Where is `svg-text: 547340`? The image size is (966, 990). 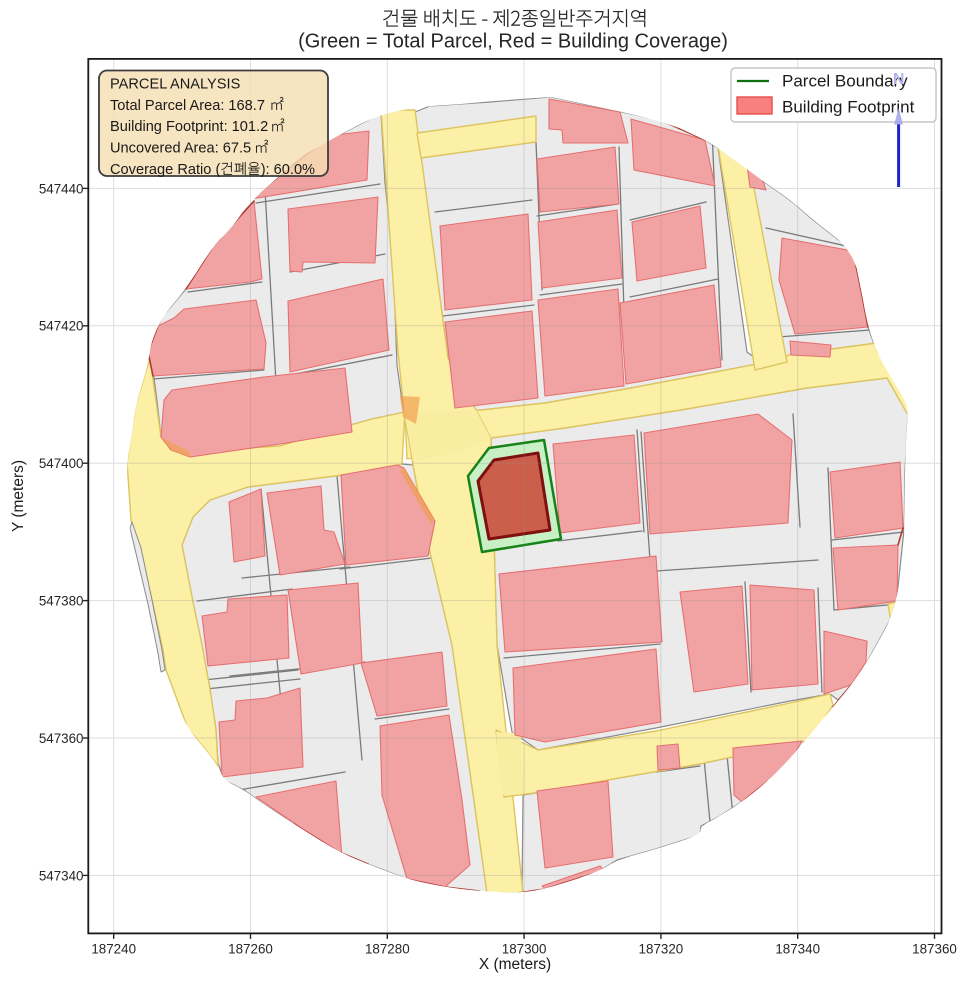
svg-text: 547340 is located at coordinates (61, 875).